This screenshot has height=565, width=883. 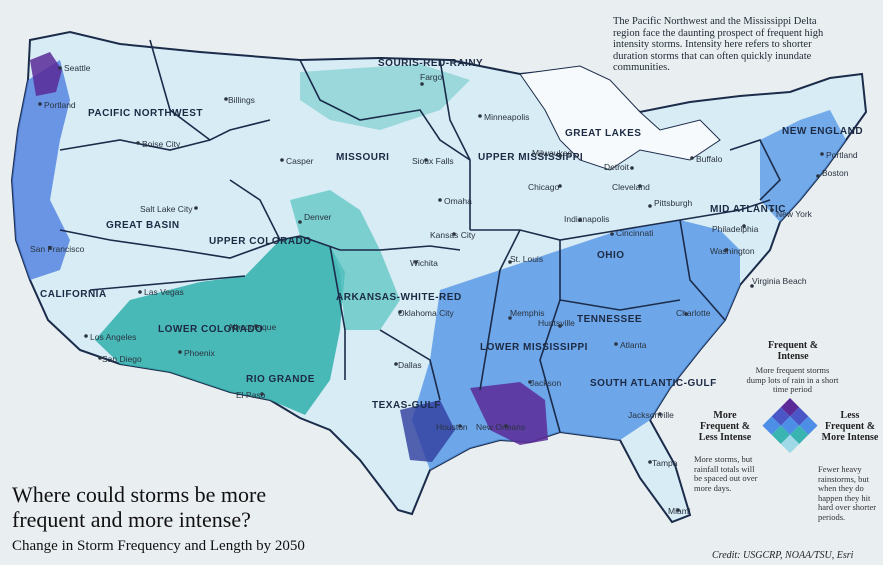 I want to click on city-denver: Denver, so click(x=318, y=217).